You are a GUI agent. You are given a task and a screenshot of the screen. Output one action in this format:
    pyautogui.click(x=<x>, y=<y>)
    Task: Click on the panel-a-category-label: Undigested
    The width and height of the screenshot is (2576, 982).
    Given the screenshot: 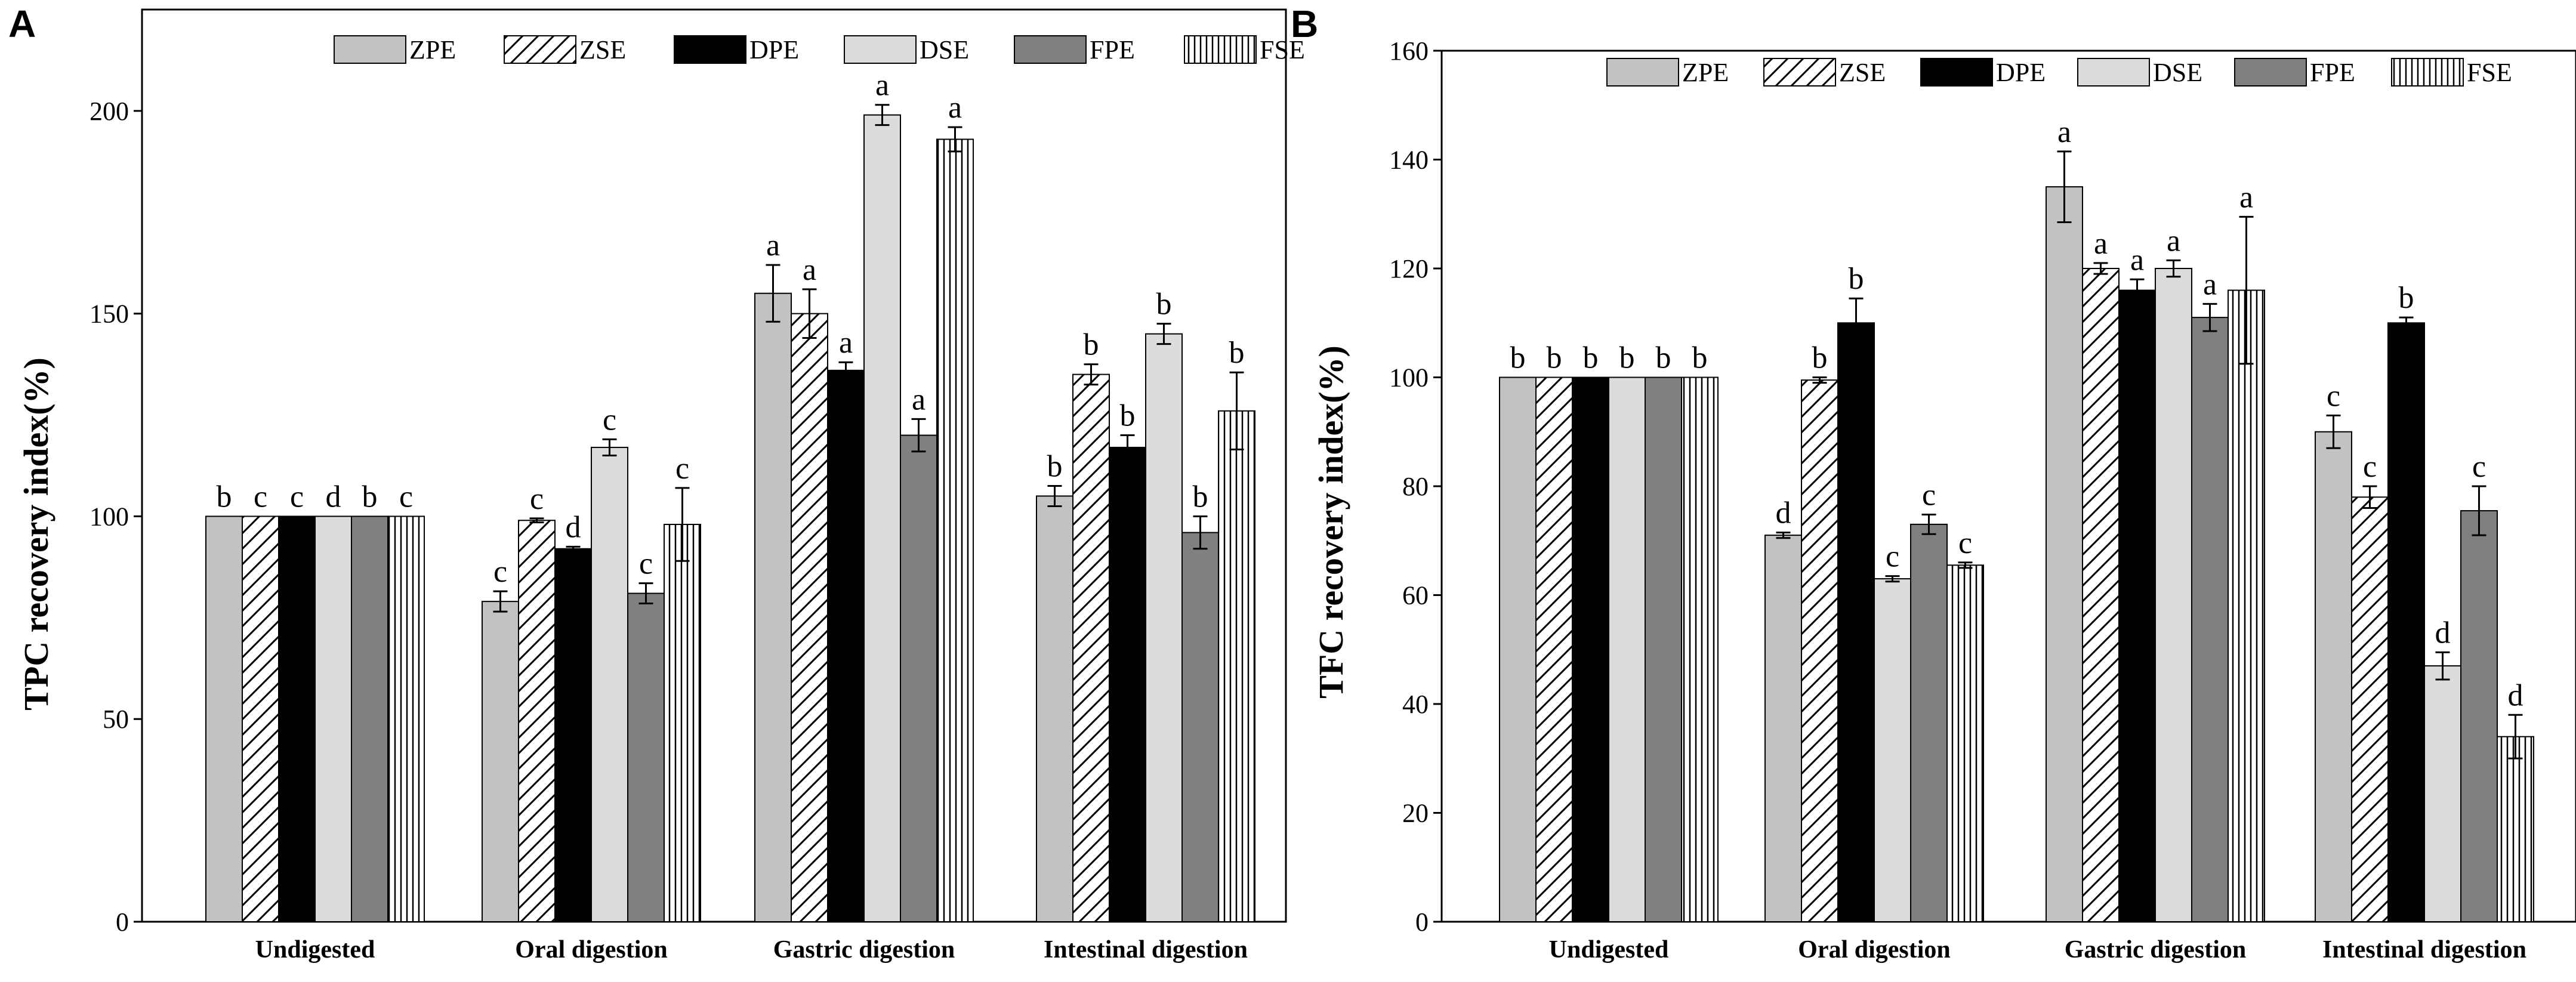 What is the action you would take?
    pyautogui.click(x=315, y=950)
    